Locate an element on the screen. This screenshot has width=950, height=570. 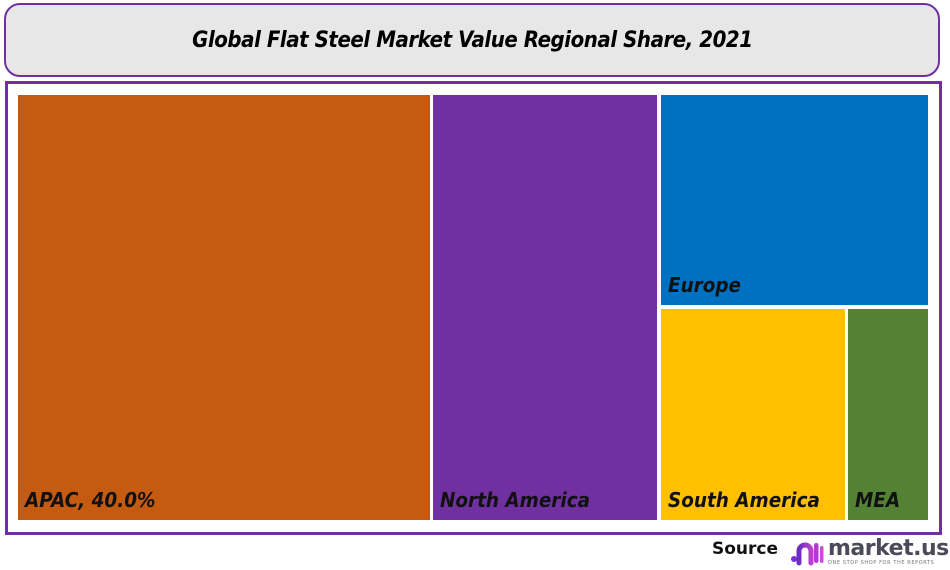
tile-label-mea: MEA is located at coordinates (878, 500).